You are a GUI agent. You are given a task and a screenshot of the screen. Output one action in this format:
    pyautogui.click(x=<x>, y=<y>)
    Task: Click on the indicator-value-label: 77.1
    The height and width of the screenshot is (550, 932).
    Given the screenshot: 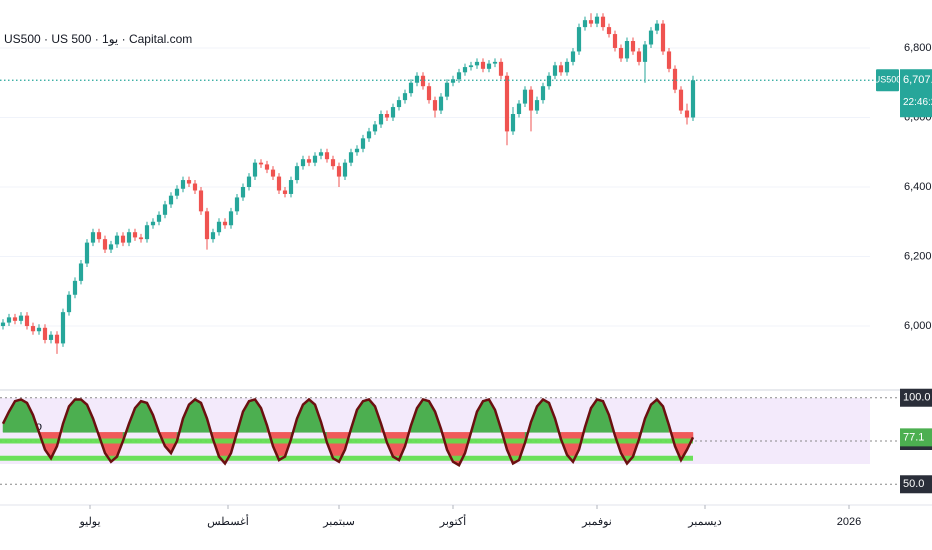 What is the action you would take?
    pyautogui.click(x=913, y=437)
    